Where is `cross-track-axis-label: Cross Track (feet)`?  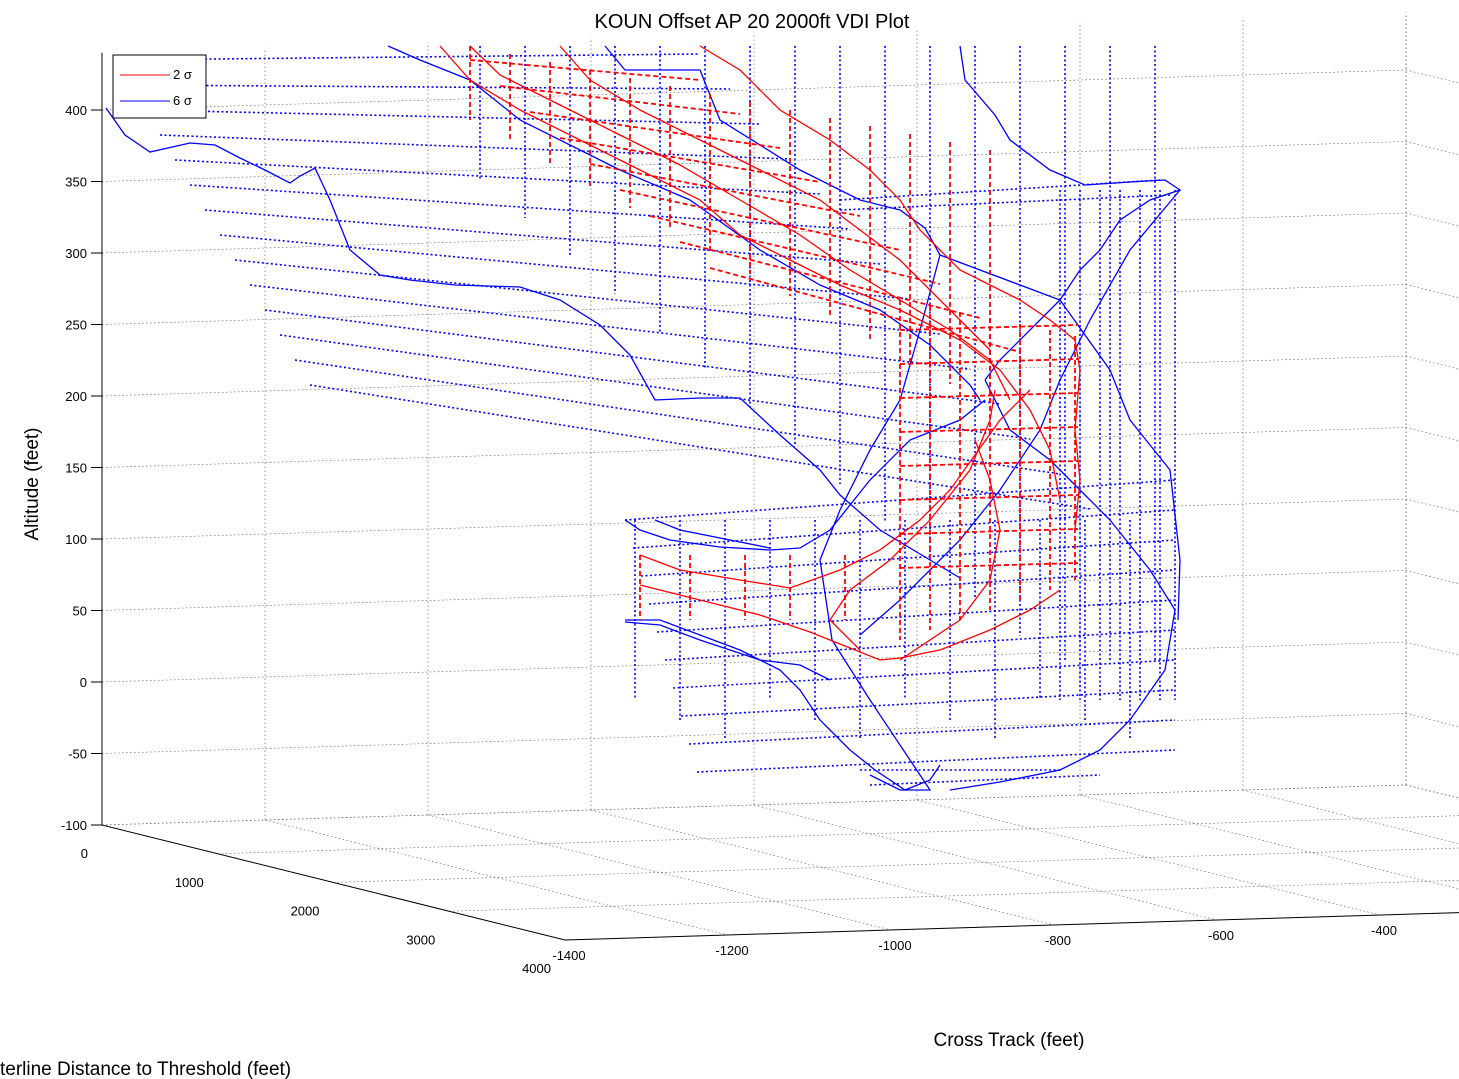 cross-track-axis-label: Cross Track (feet) is located at coordinates (1009, 1040).